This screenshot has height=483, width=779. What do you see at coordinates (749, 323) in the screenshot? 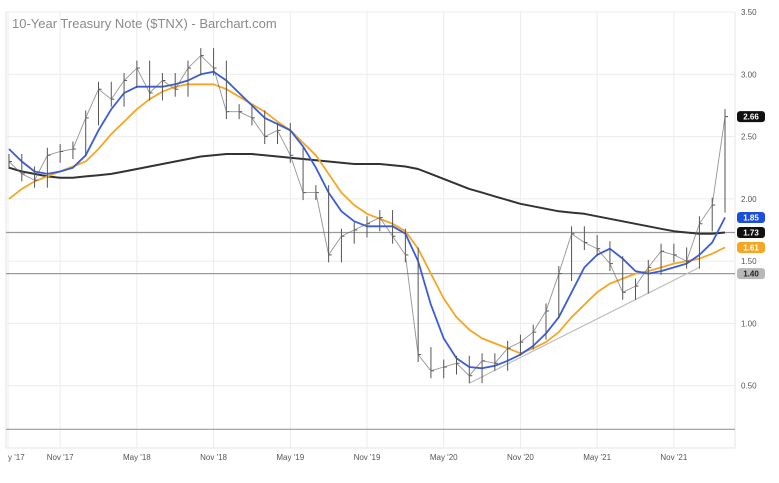
I see `y-tick-label: 1.00` at bounding box center [749, 323].